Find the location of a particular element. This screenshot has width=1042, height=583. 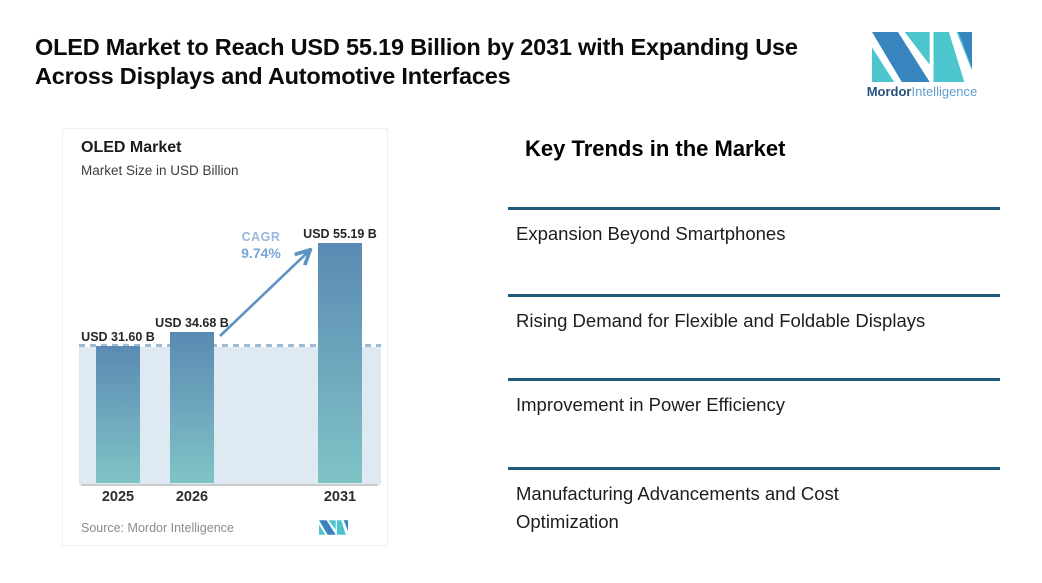

brand-suffix: Intelligence is located at coordinates (944, 91).